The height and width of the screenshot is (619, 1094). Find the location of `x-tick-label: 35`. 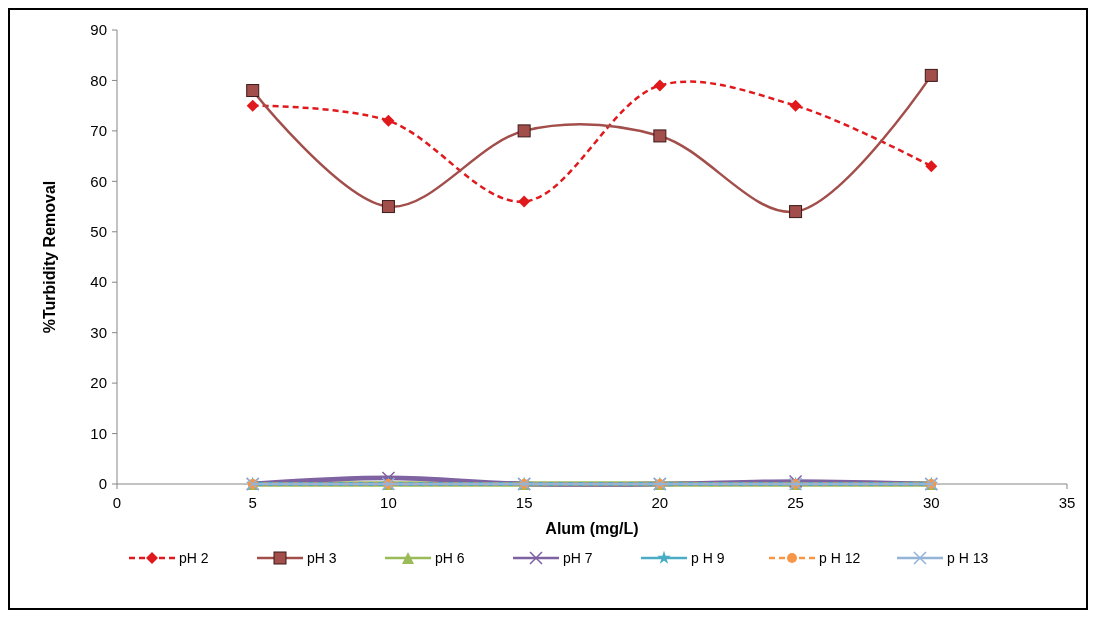

x-tick-label: 35 is located at coordinates (1067, 502).